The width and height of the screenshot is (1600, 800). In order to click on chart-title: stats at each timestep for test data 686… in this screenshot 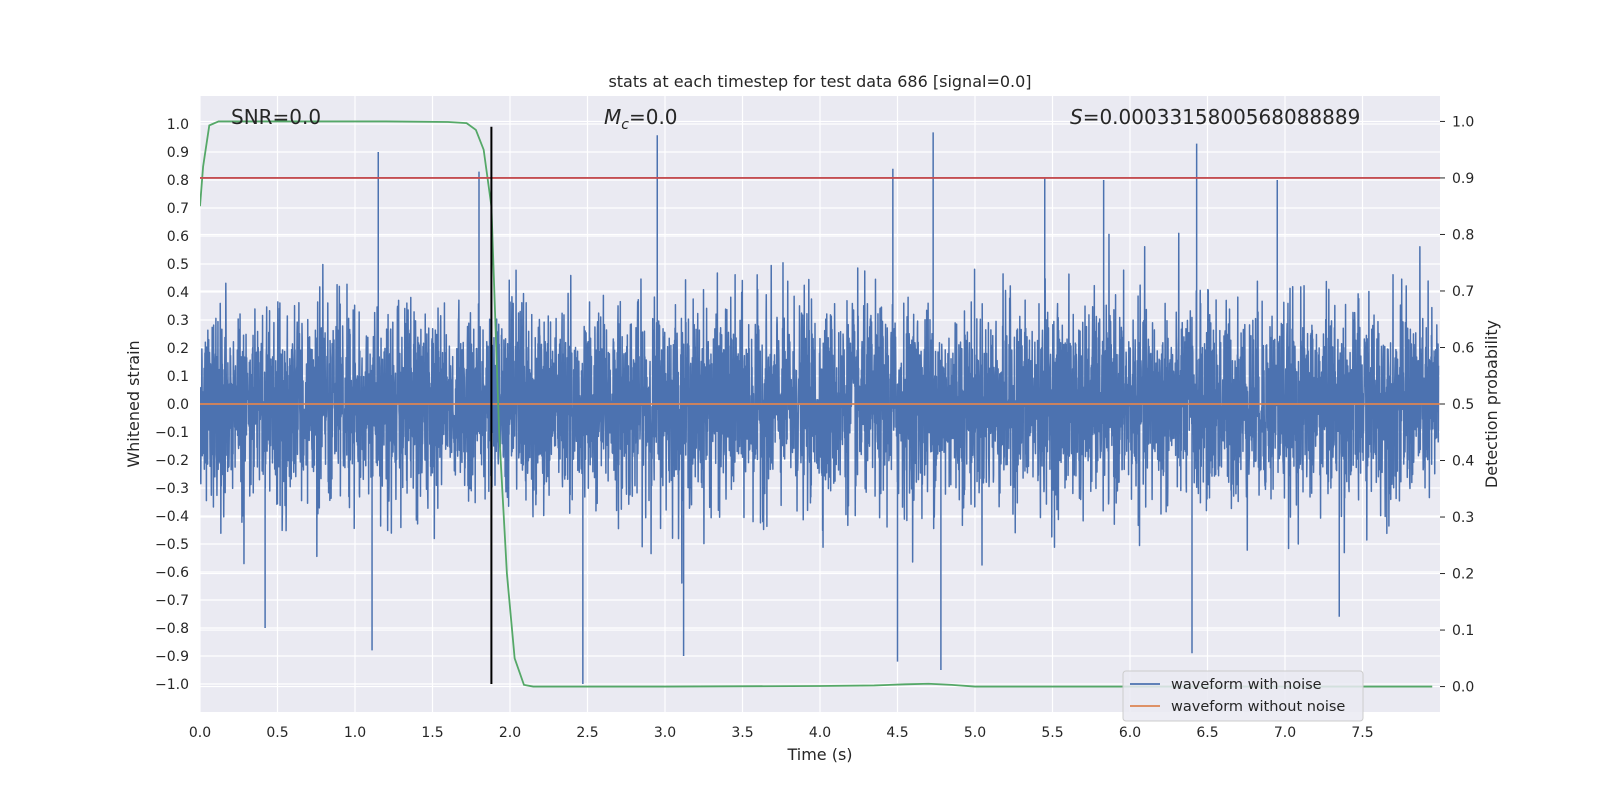, I will do `click(819, 81)`.